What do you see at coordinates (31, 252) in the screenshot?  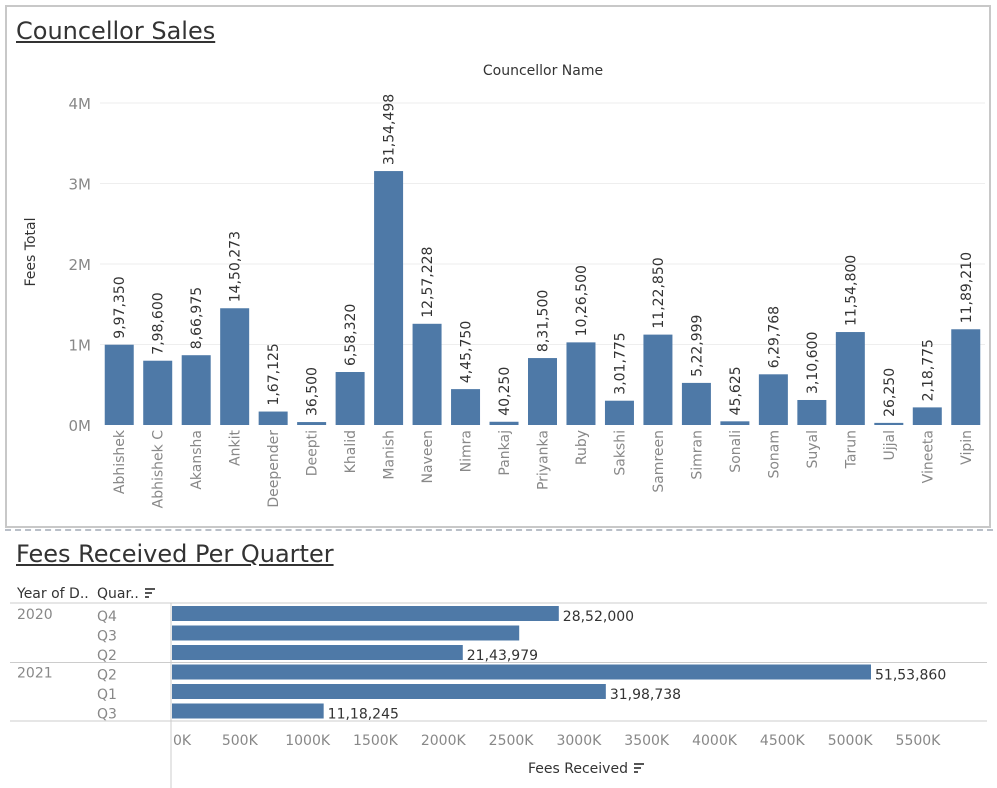 I see `y-axis-title: Fees Total` at bounding box center [31, 252].